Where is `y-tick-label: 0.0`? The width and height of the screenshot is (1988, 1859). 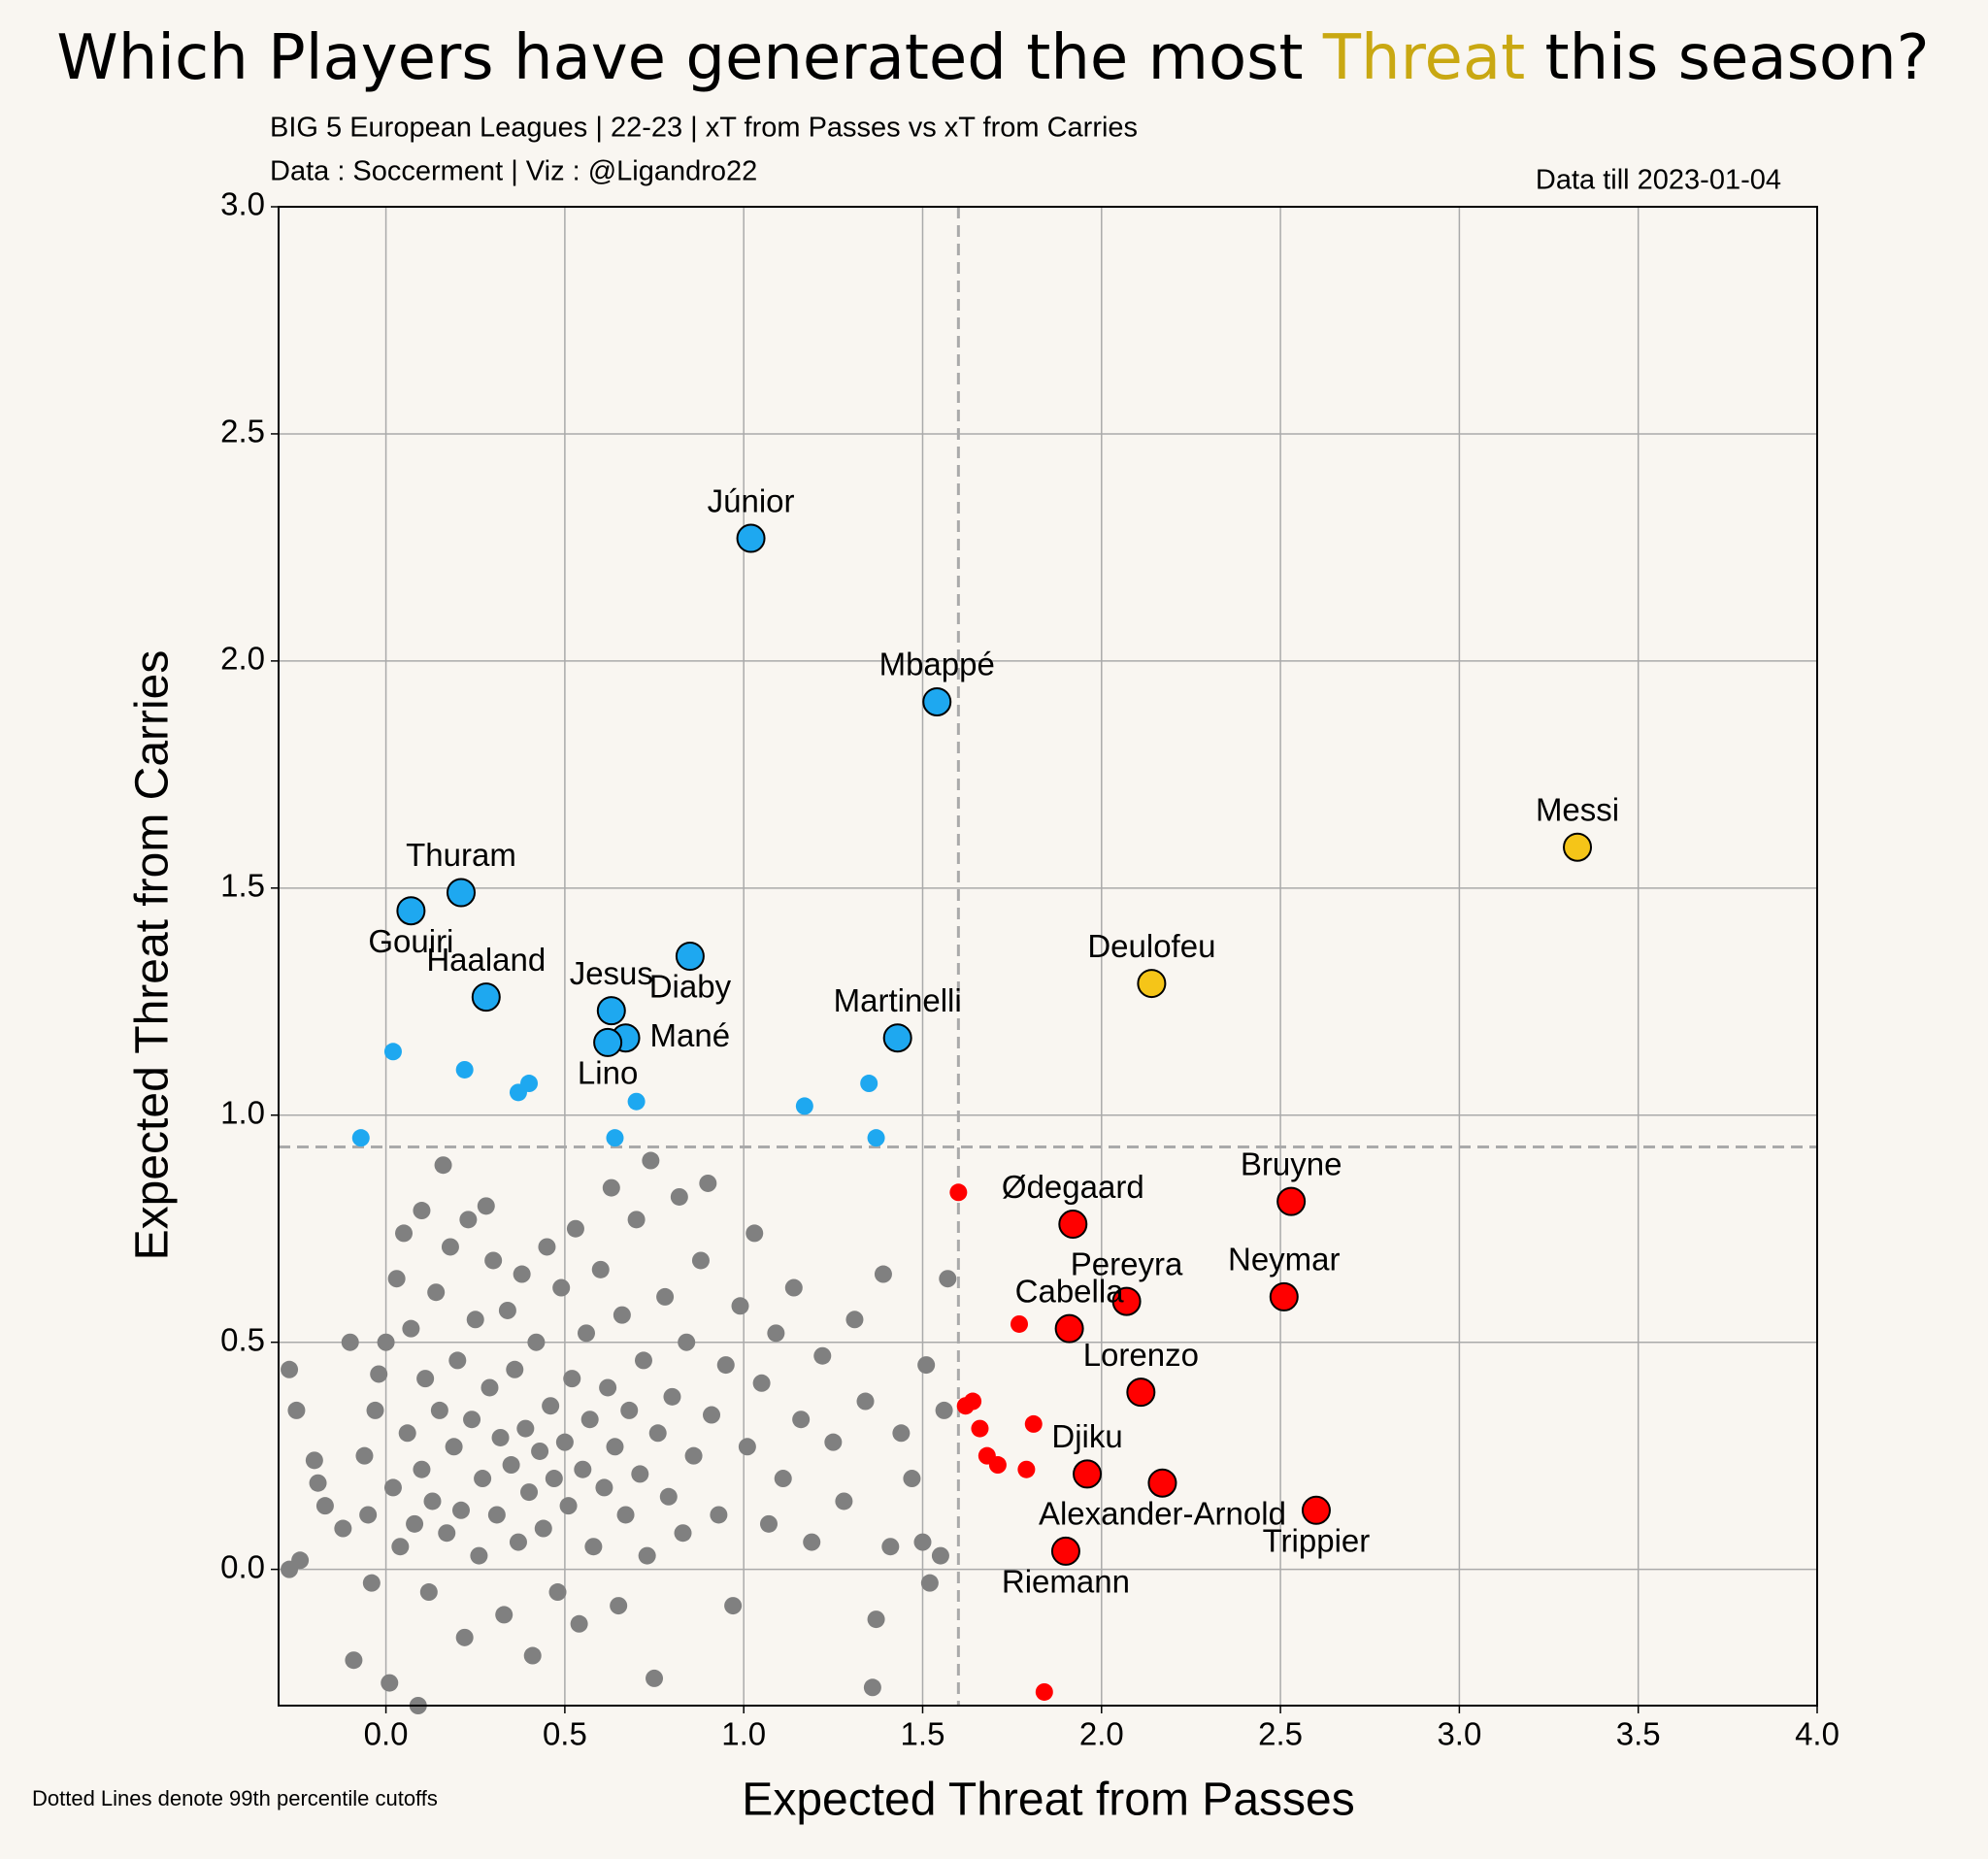
y-tick-label: 0.0 is located at coordinates (243, 1566).